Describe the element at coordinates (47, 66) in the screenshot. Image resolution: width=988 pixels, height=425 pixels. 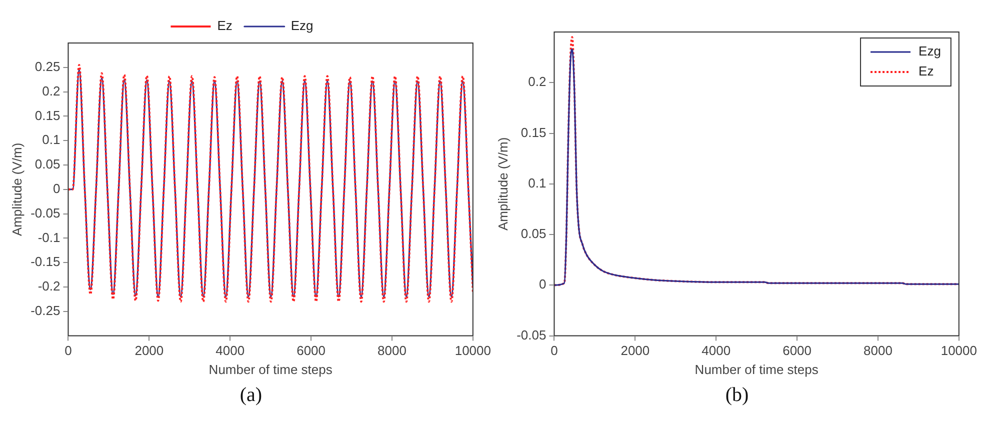
I see `y-tick-label: 0.25` at that location.